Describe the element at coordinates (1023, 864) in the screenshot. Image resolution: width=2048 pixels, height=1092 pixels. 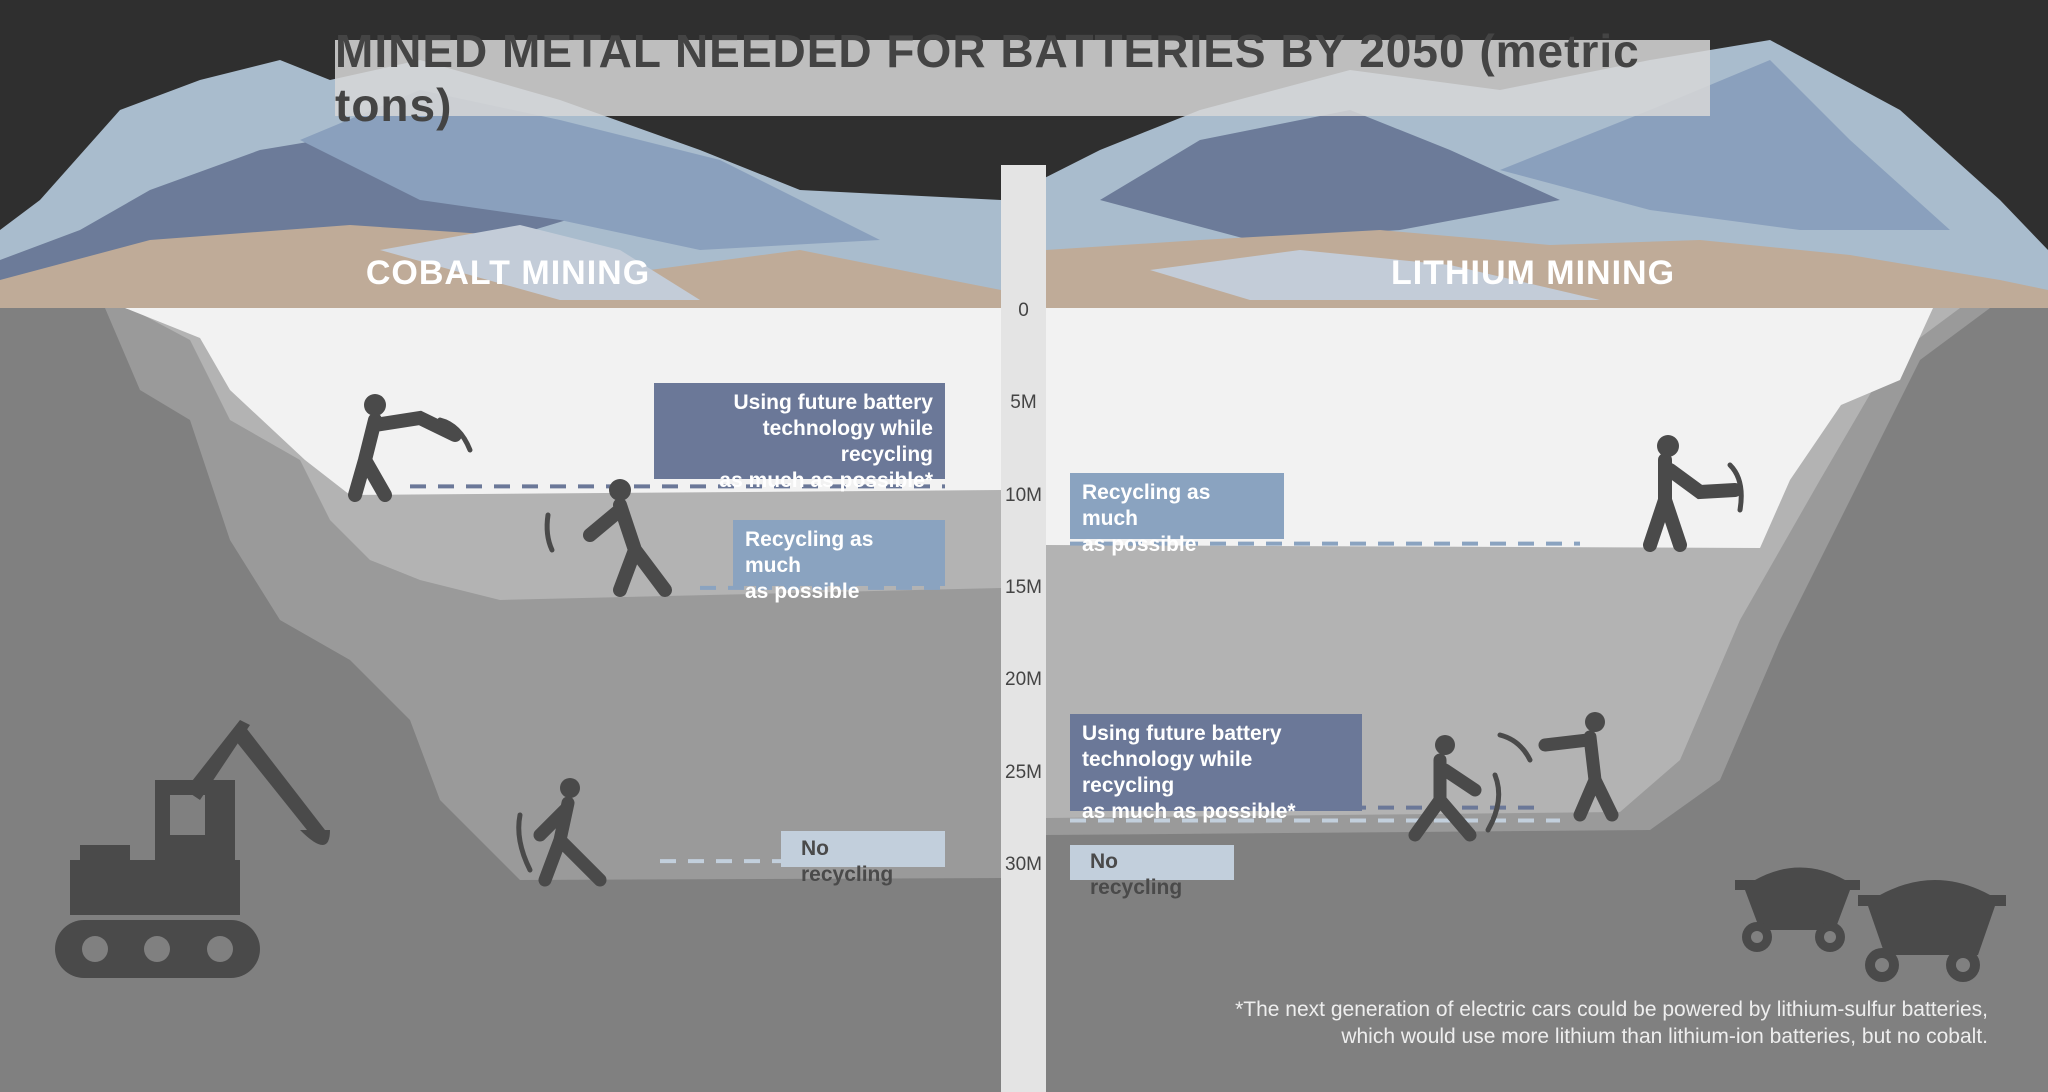
I see `axis-tick-label: 30M` at that location.